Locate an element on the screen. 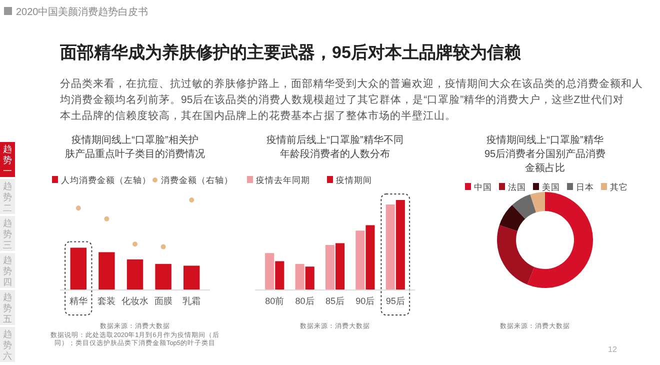  text: 趋势六 is located at coordinates (7, 345).